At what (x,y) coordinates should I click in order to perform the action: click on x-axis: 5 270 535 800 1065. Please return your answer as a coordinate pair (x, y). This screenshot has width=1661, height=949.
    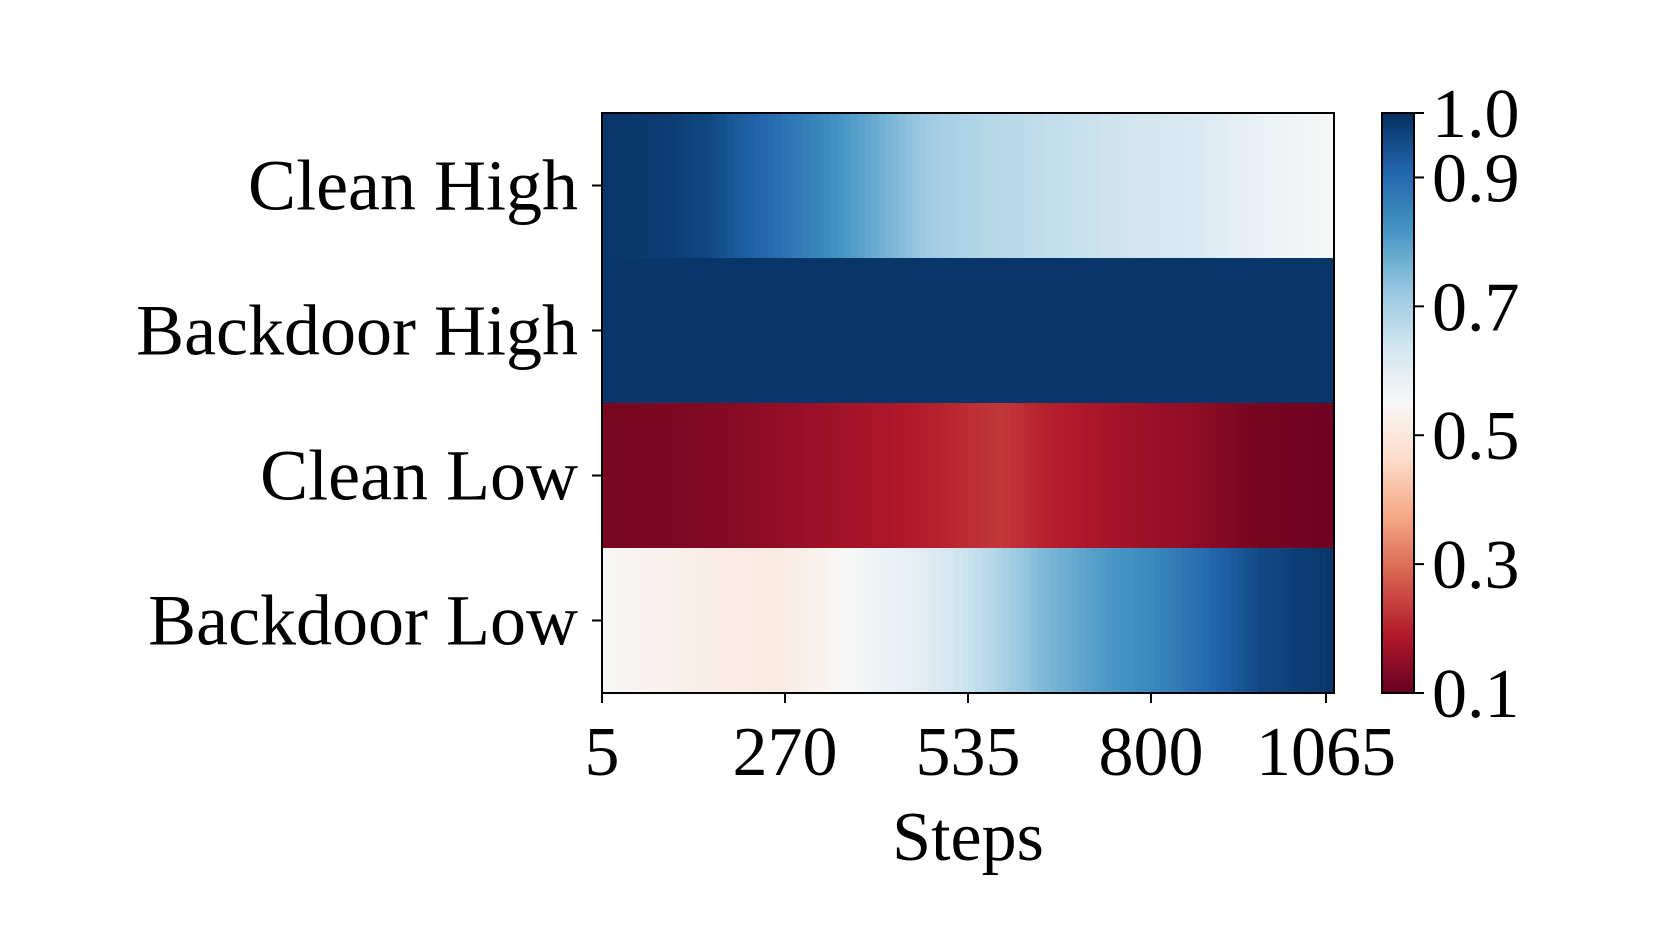
    Looking at the image, I should click on (990, 742).